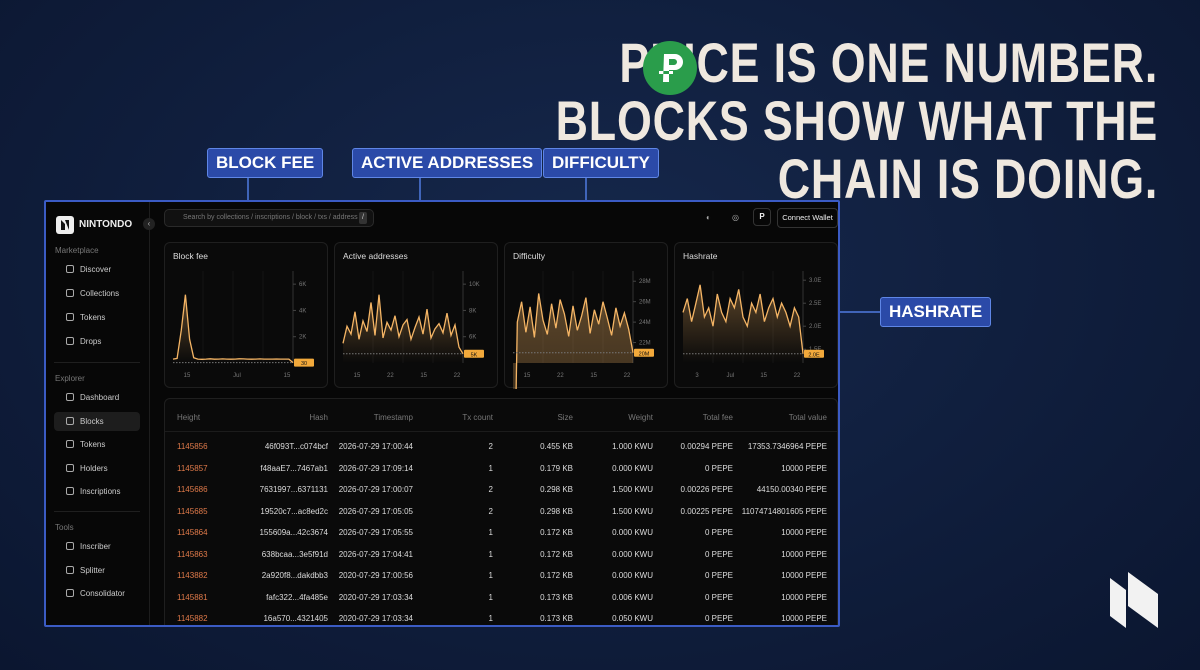 Image resolution: width=1200 pixels, height=670 pixels. I want to click on y-tick-label: 2.0E, so click(815, 327).